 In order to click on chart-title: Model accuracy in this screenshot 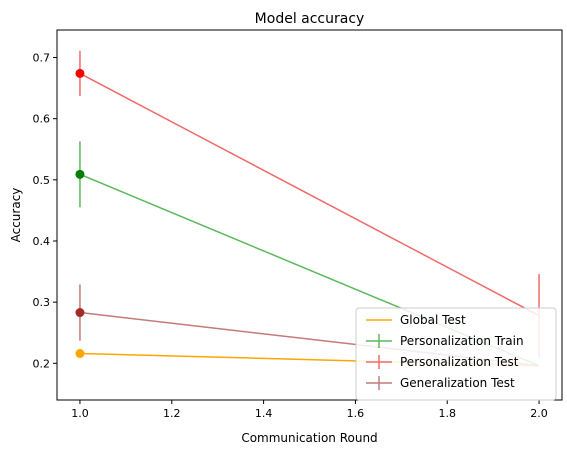, I will do `click(310, 19)`.